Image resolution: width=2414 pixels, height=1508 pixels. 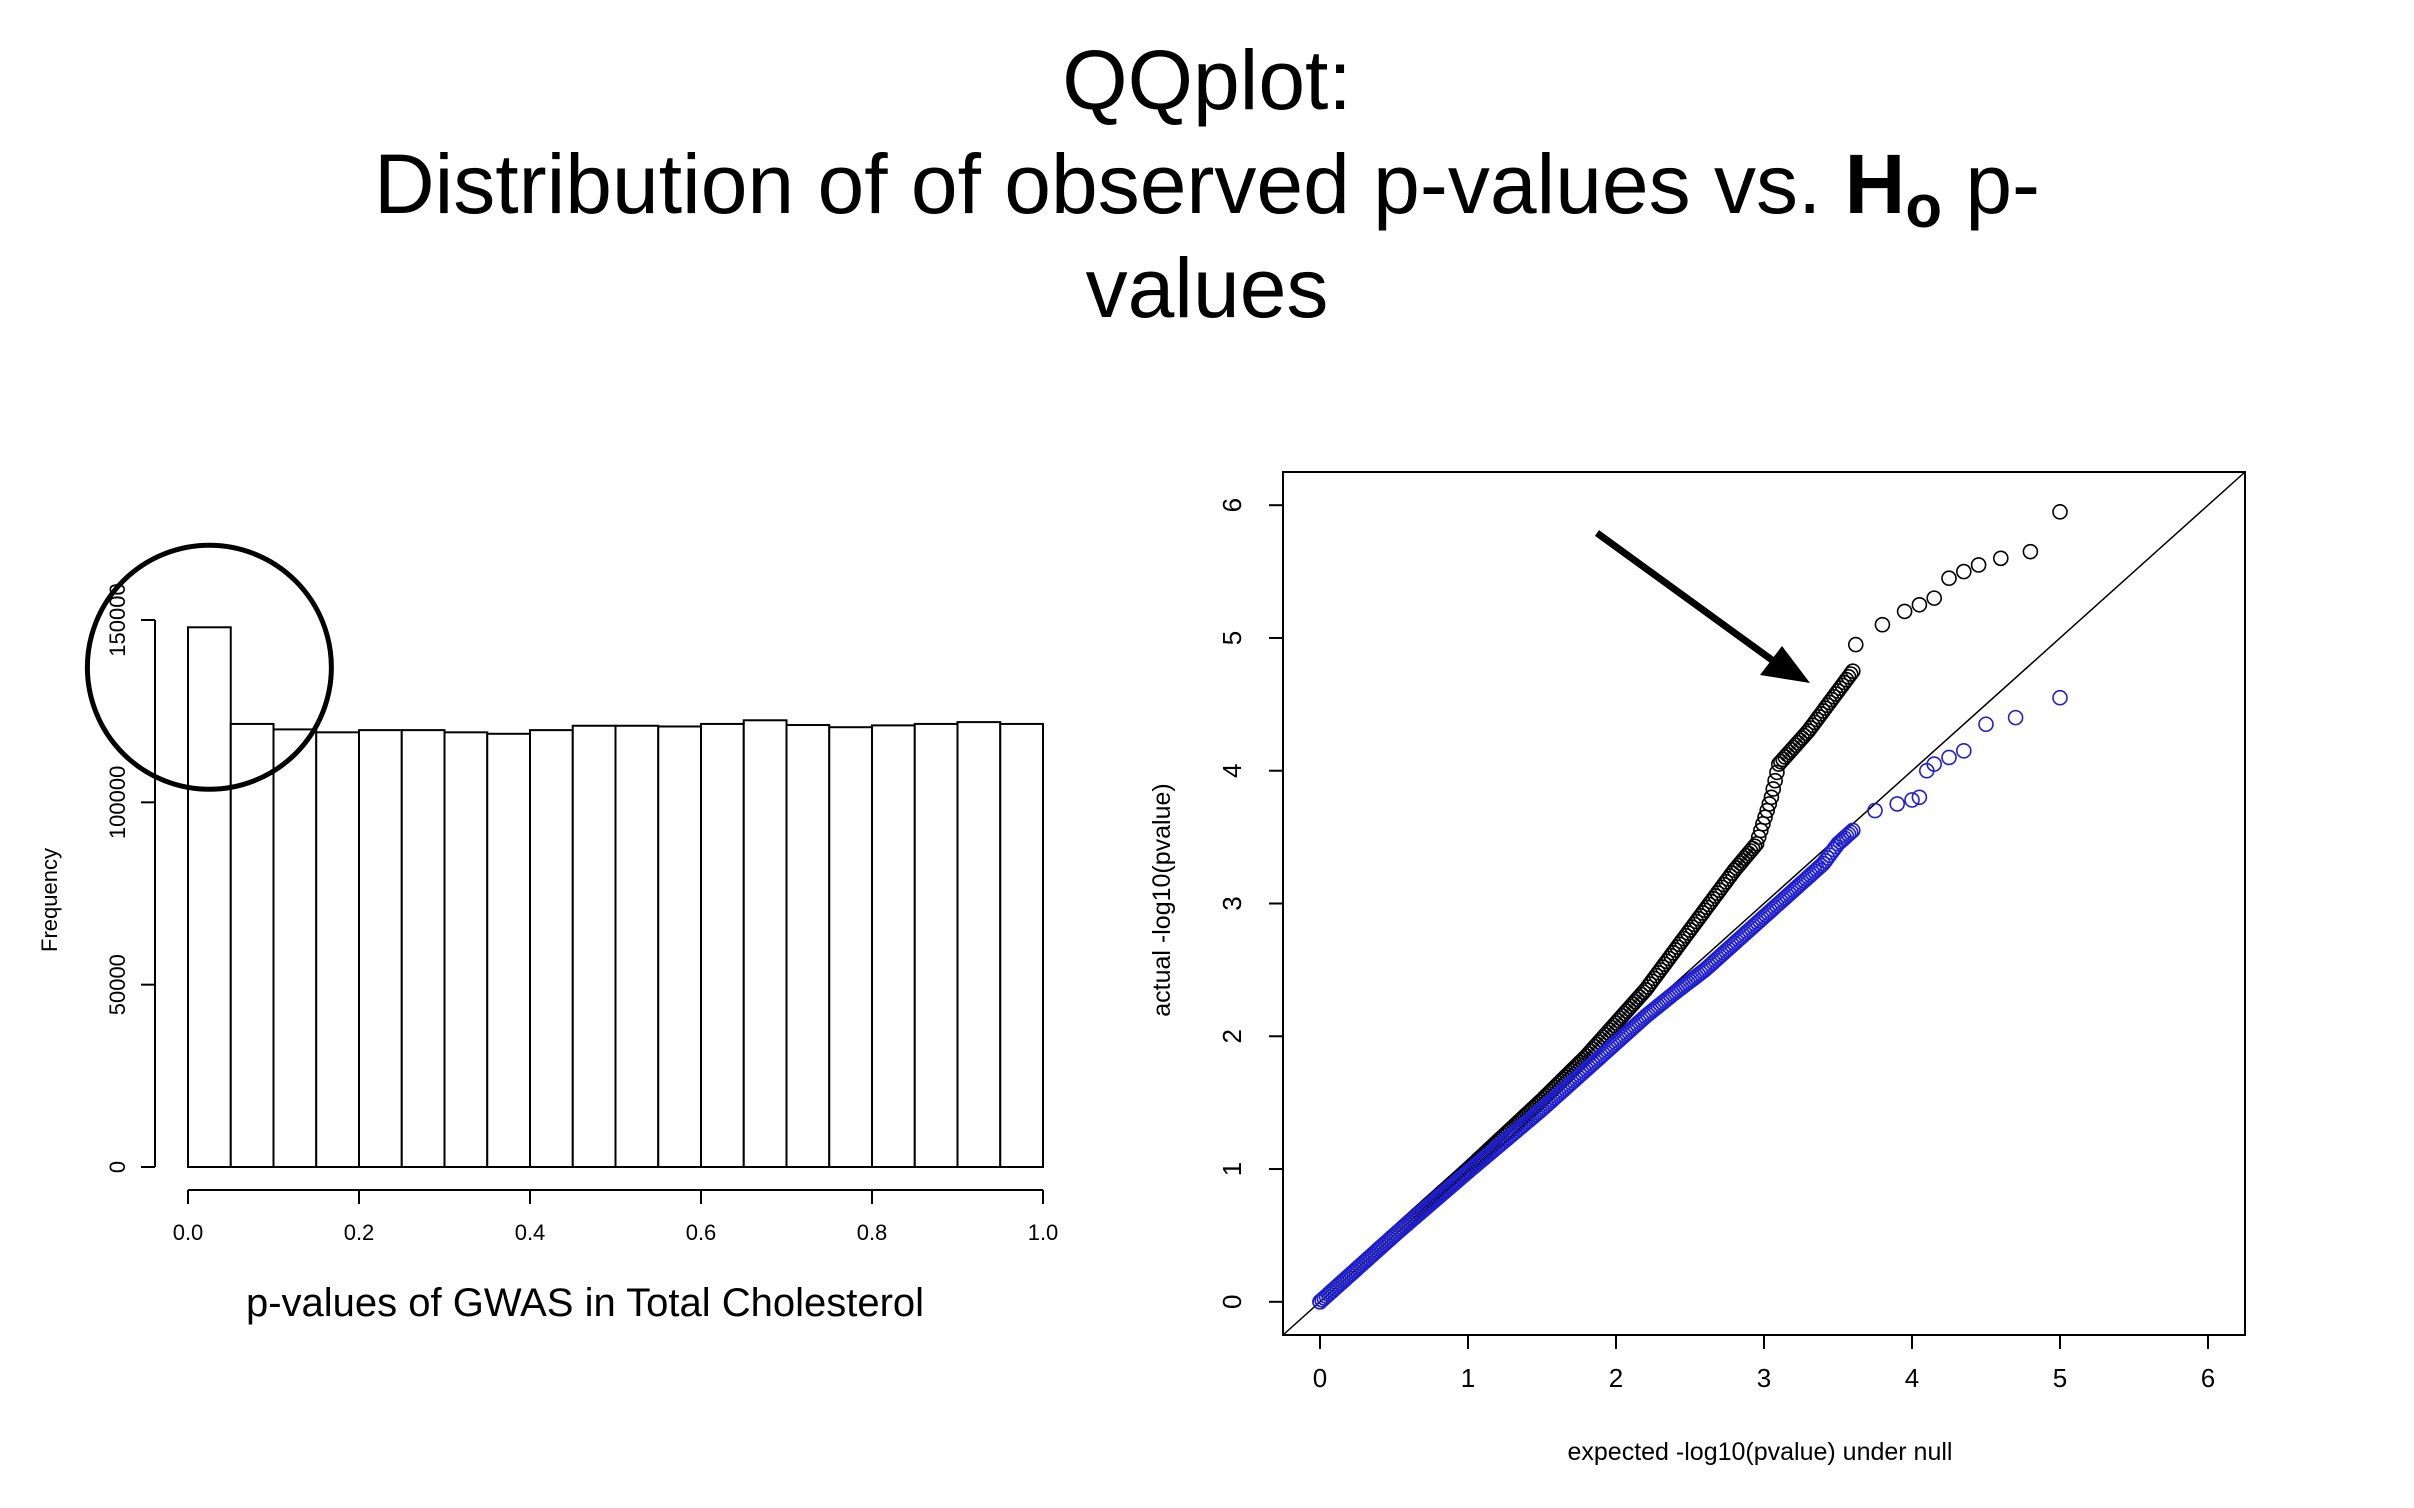 I want to click on histogram-bars, so click(x=615, y=897).